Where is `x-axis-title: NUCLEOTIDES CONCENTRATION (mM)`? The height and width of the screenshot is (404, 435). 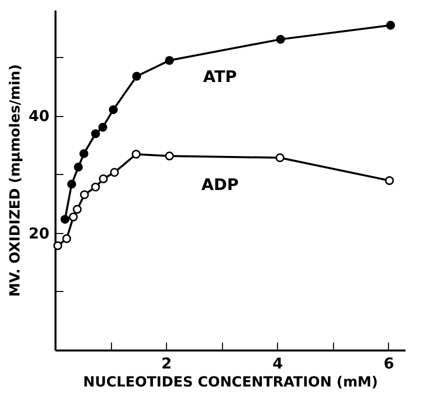
x-axis-title: NUCLEOTIDES CONCENTRATION (mM) is located at coordinates (230, 382).